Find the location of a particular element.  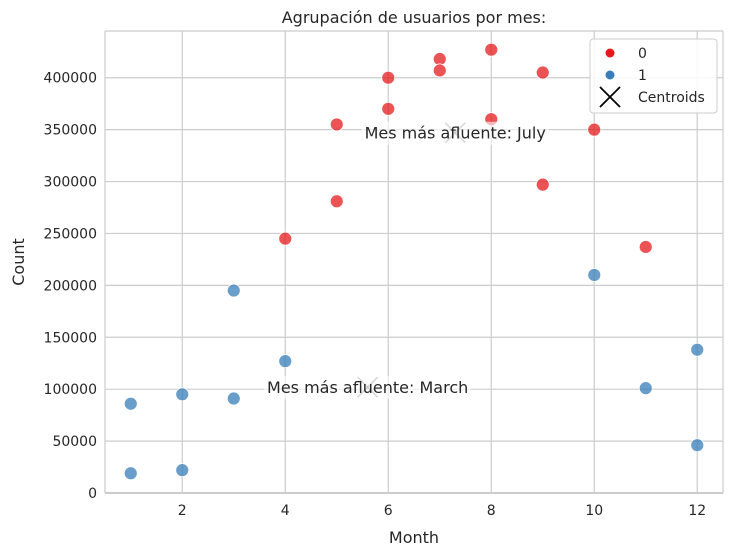

x-tick-label: 10 is located at coordinates (594, 511).